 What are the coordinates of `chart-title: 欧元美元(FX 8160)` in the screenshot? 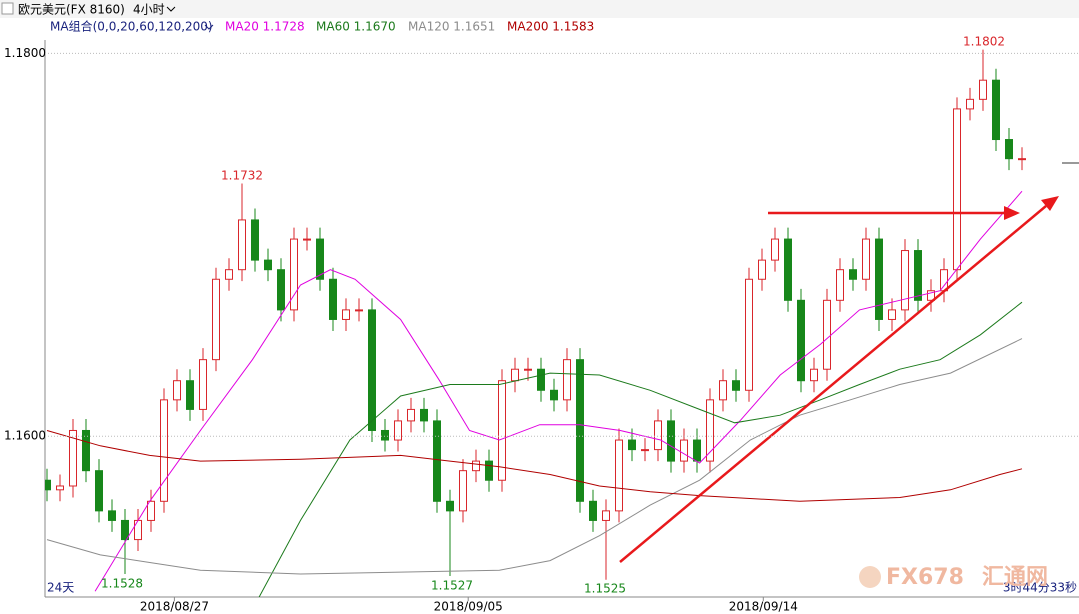 It's located at (71, 10).